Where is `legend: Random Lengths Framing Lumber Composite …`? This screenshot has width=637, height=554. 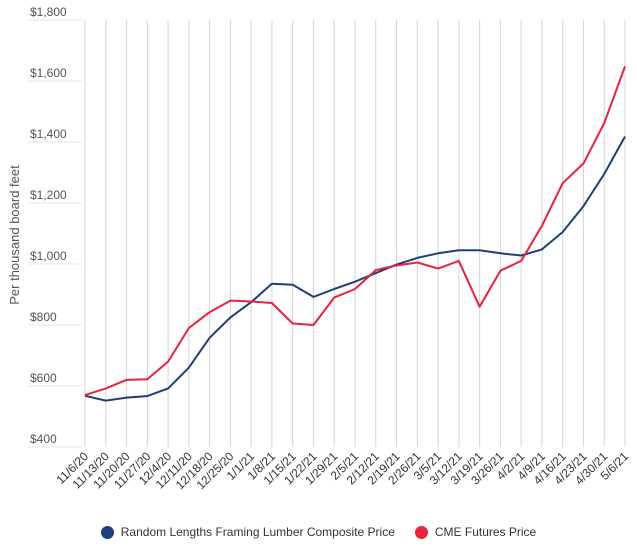 legend: Random Lengths Framing Lumber Composite … is located at coordinates (318, 532).